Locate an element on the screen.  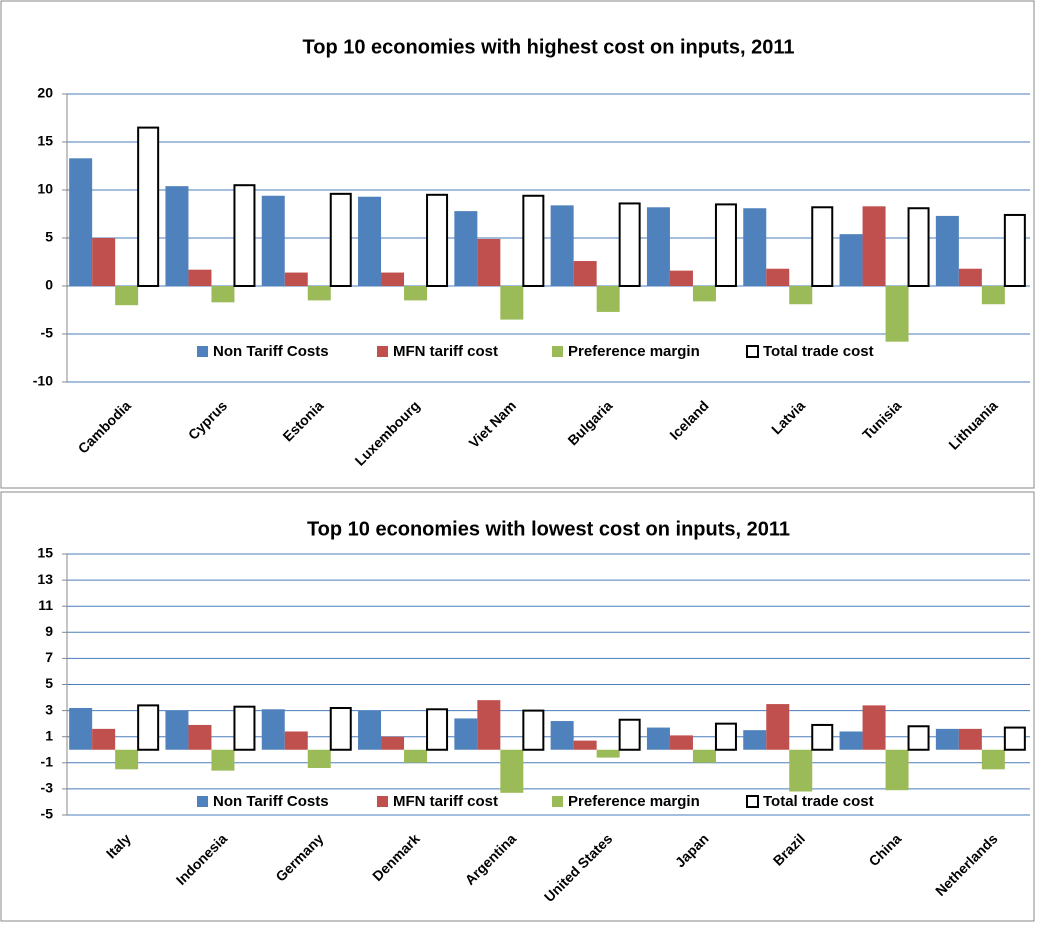
x-tick-label: Cambodia is located at coordinates (104, 426).